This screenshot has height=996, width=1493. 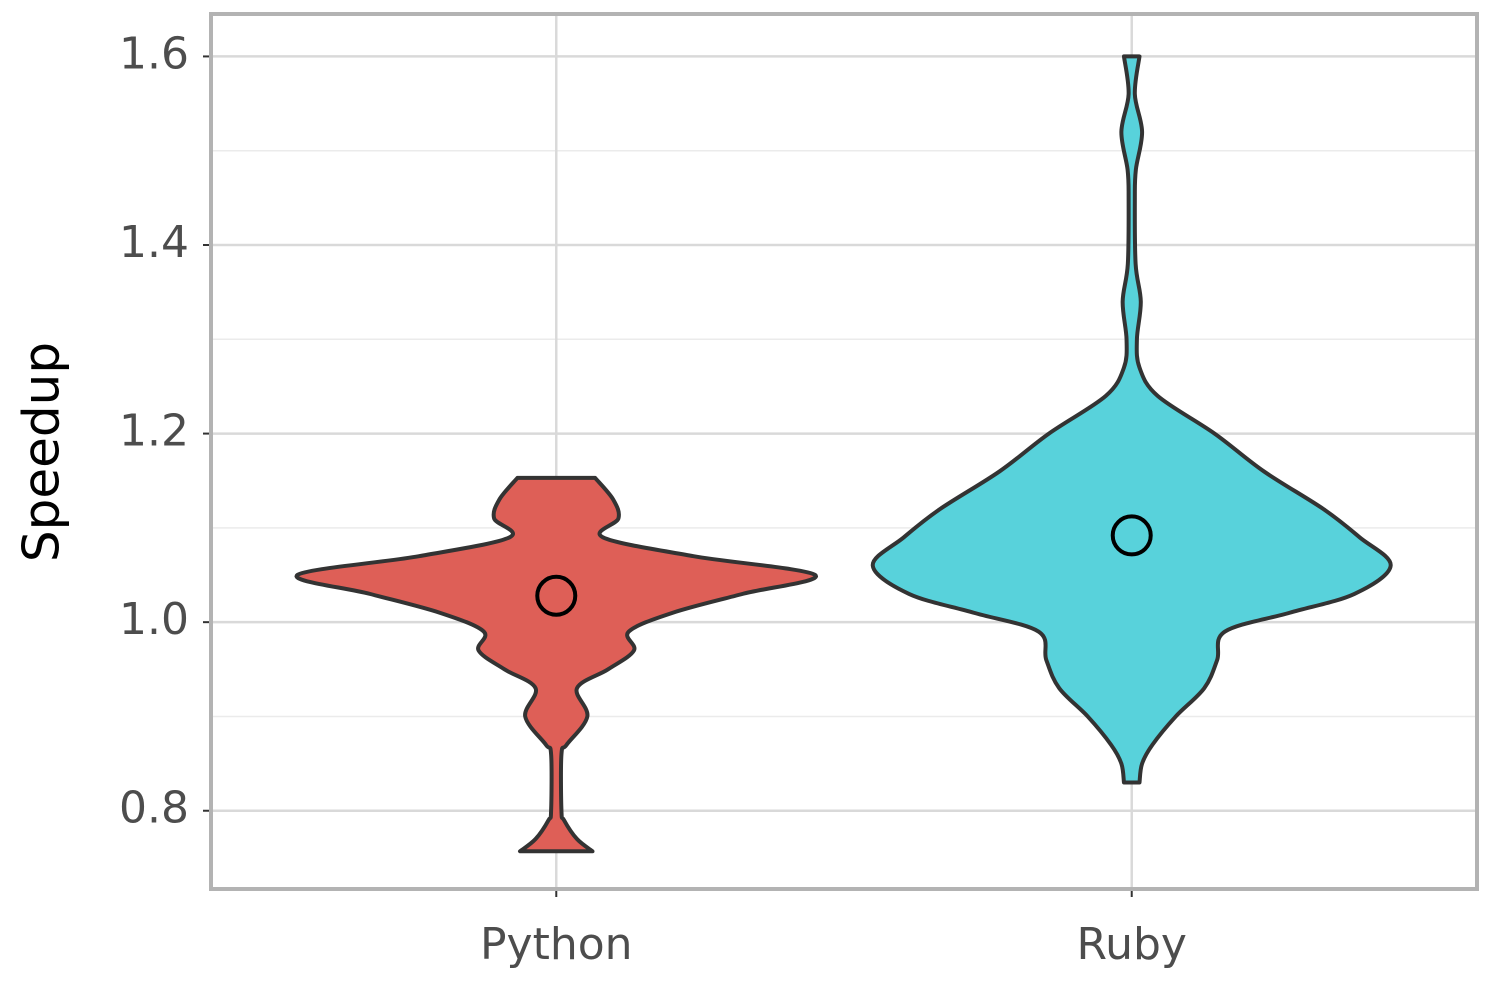 What do you see at coordinates (154, 53) in the screenshot?
I see `y-tick-label: 1.6` at bounding box center [154, 53].